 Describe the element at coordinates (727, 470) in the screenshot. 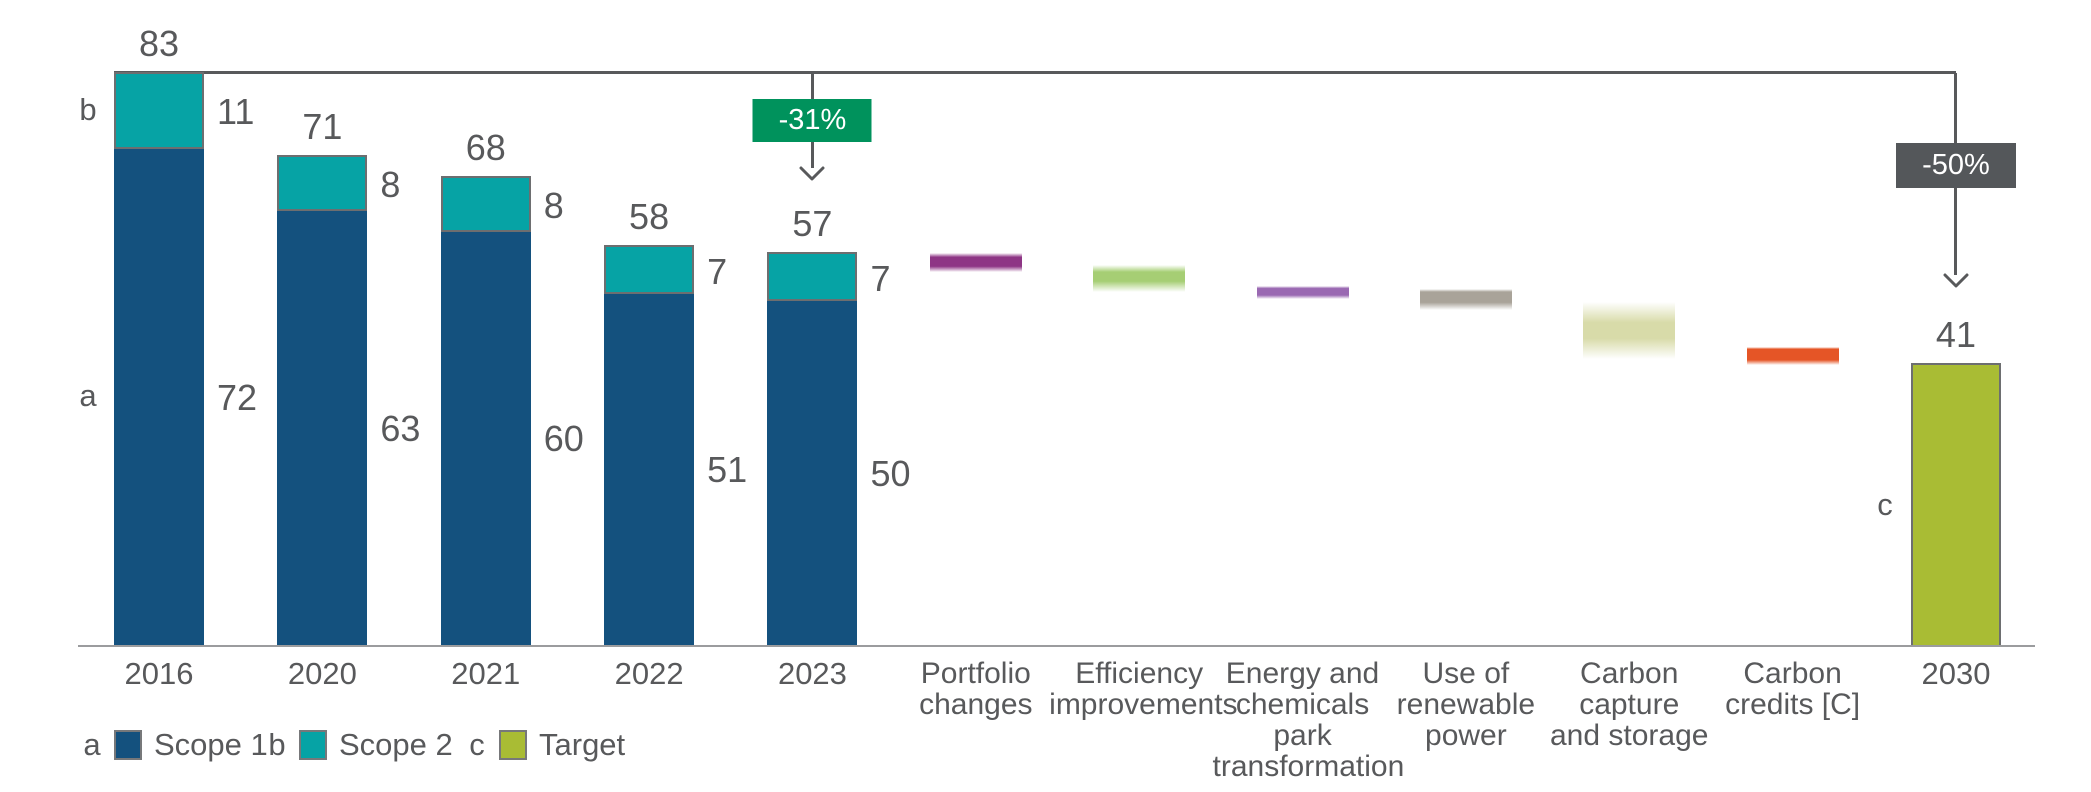

I see `bar-scope1-label: 51` at that location.